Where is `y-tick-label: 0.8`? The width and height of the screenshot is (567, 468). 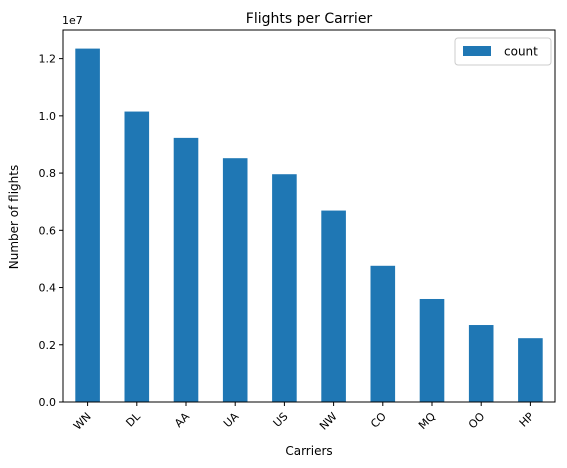 y-tick-label: 0.8 is located at coordinates (48, 173).